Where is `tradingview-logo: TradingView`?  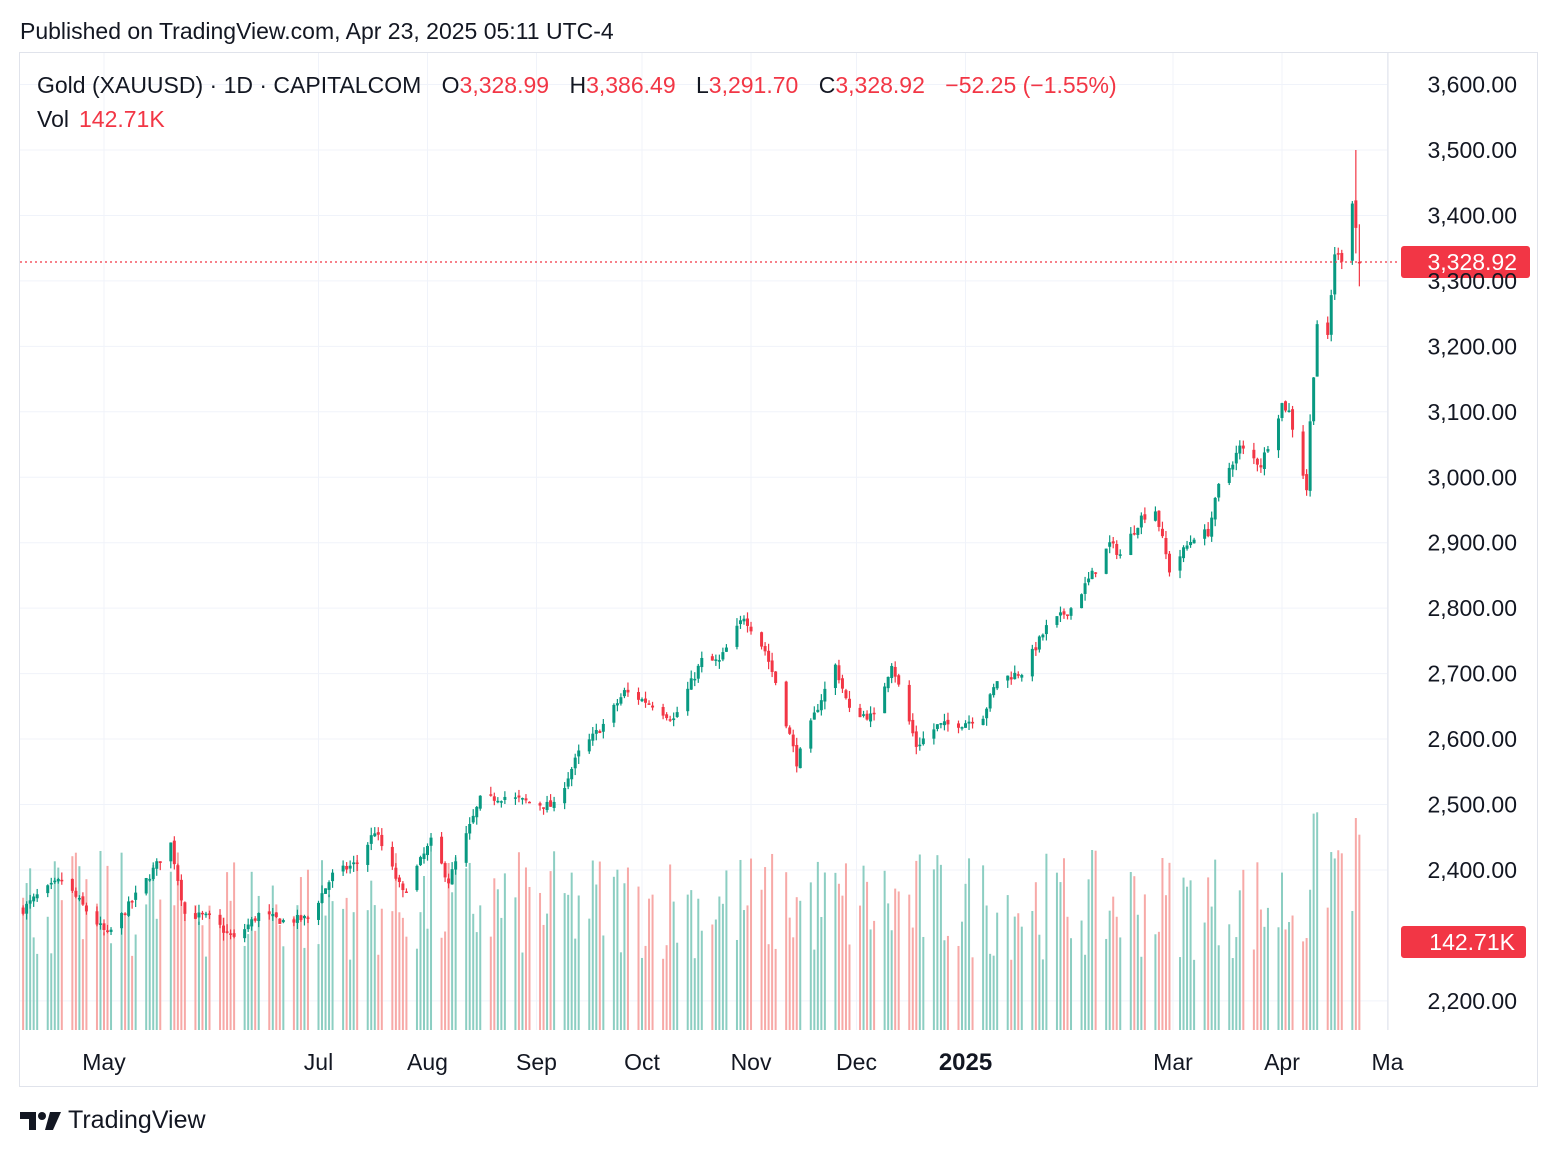
tradingview-logo: TradingView is located at coordinates (113, 1120).